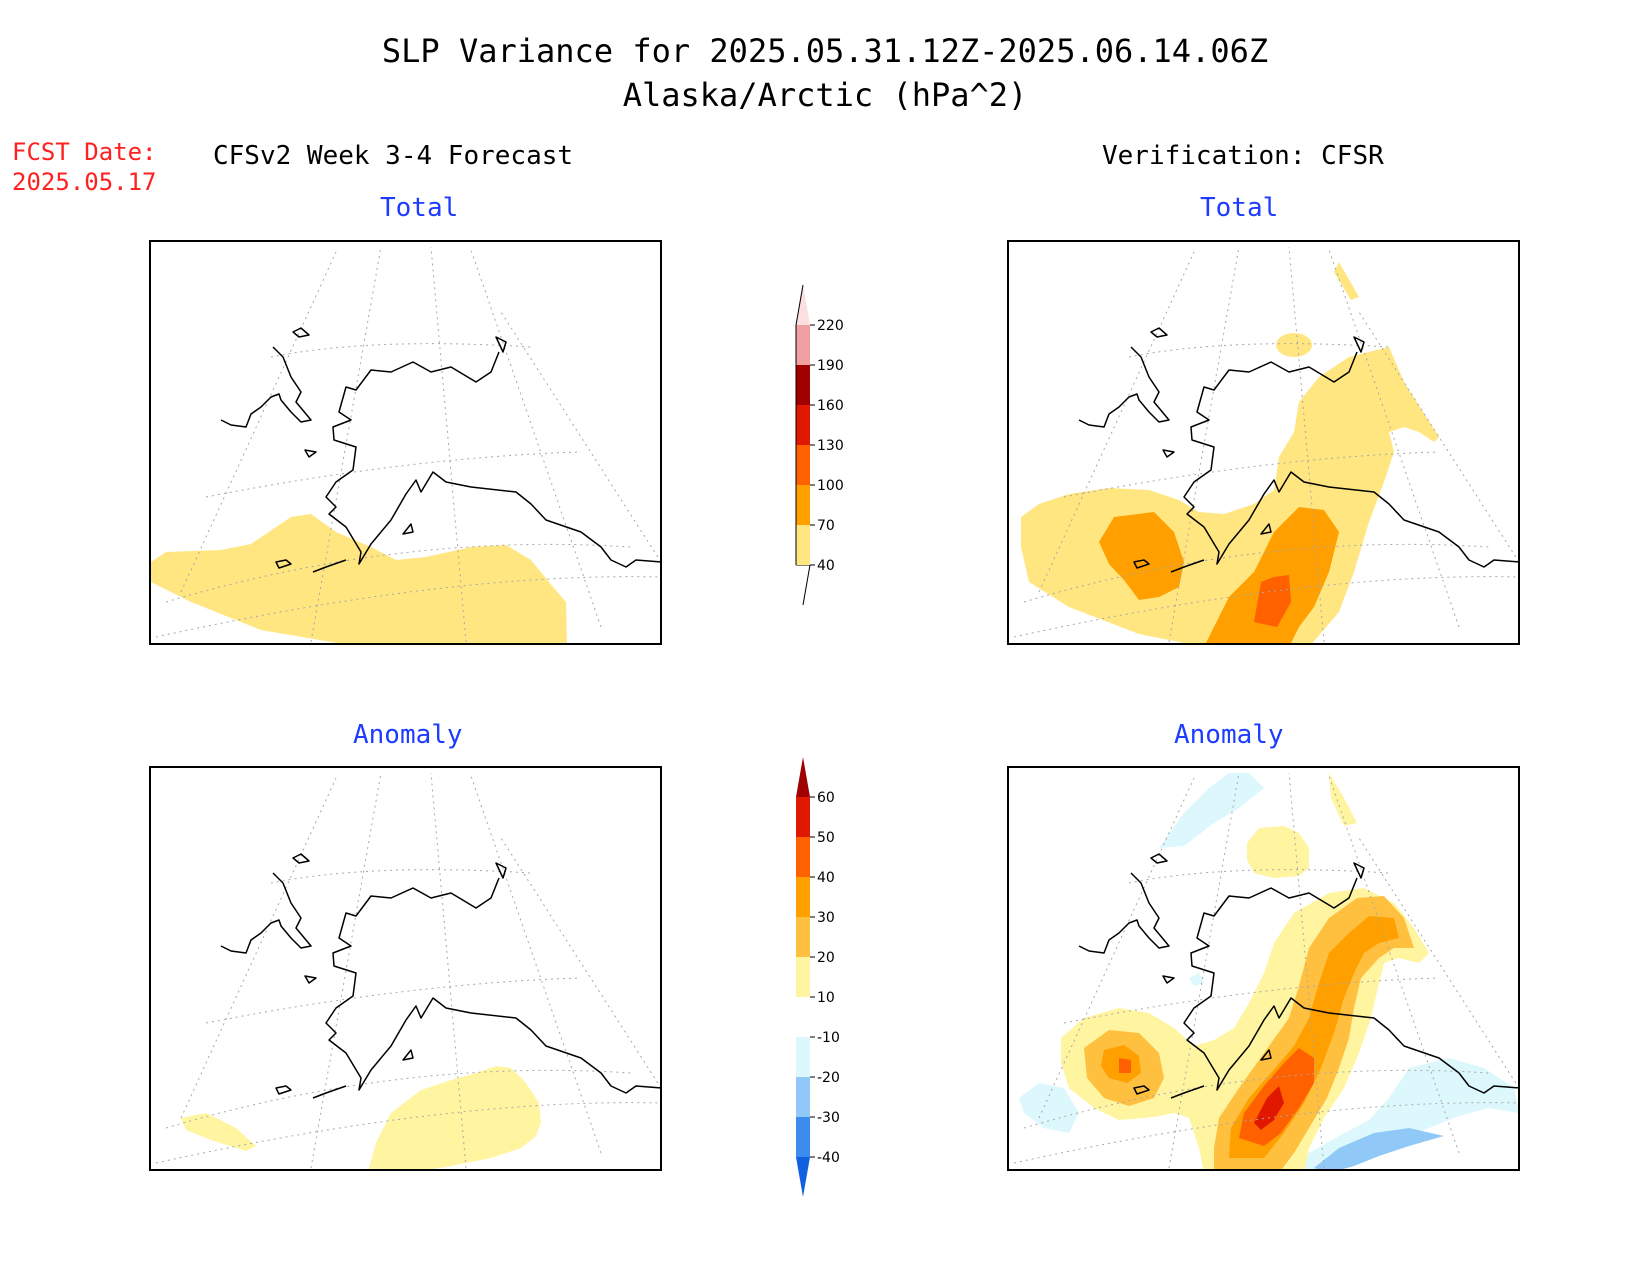 Image resolution: width=1650 pixels, height=1275 pixels. I want to click on colorbar-label: 70, so click(826, 526).